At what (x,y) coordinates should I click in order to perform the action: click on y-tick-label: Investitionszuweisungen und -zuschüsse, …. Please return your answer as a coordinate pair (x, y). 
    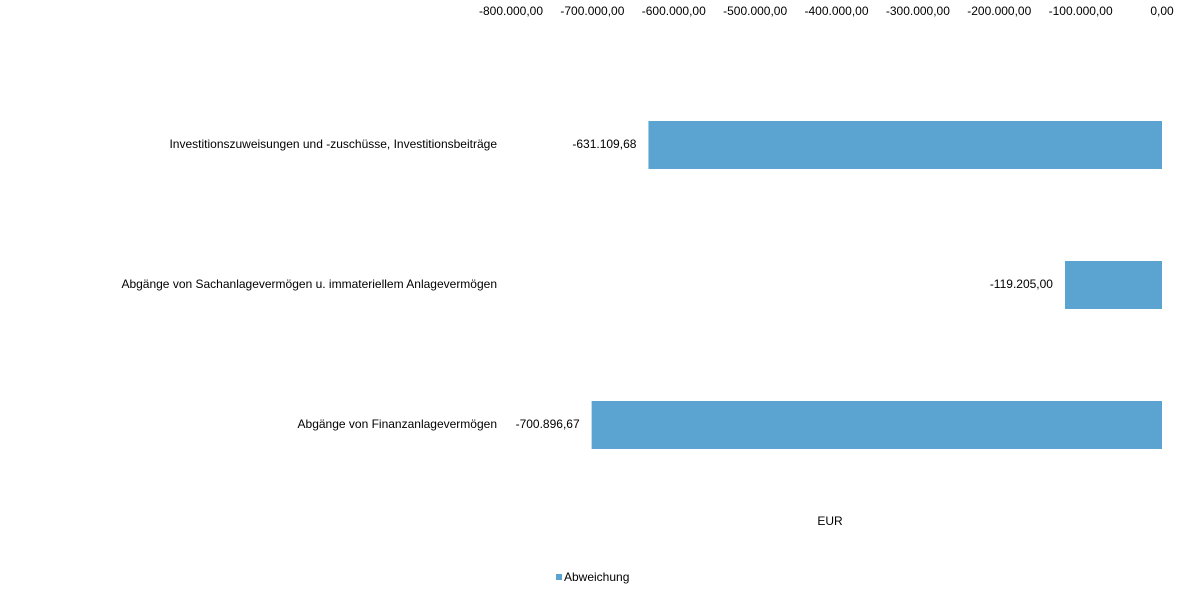
    Looking at the image, I should click on (333, 144).